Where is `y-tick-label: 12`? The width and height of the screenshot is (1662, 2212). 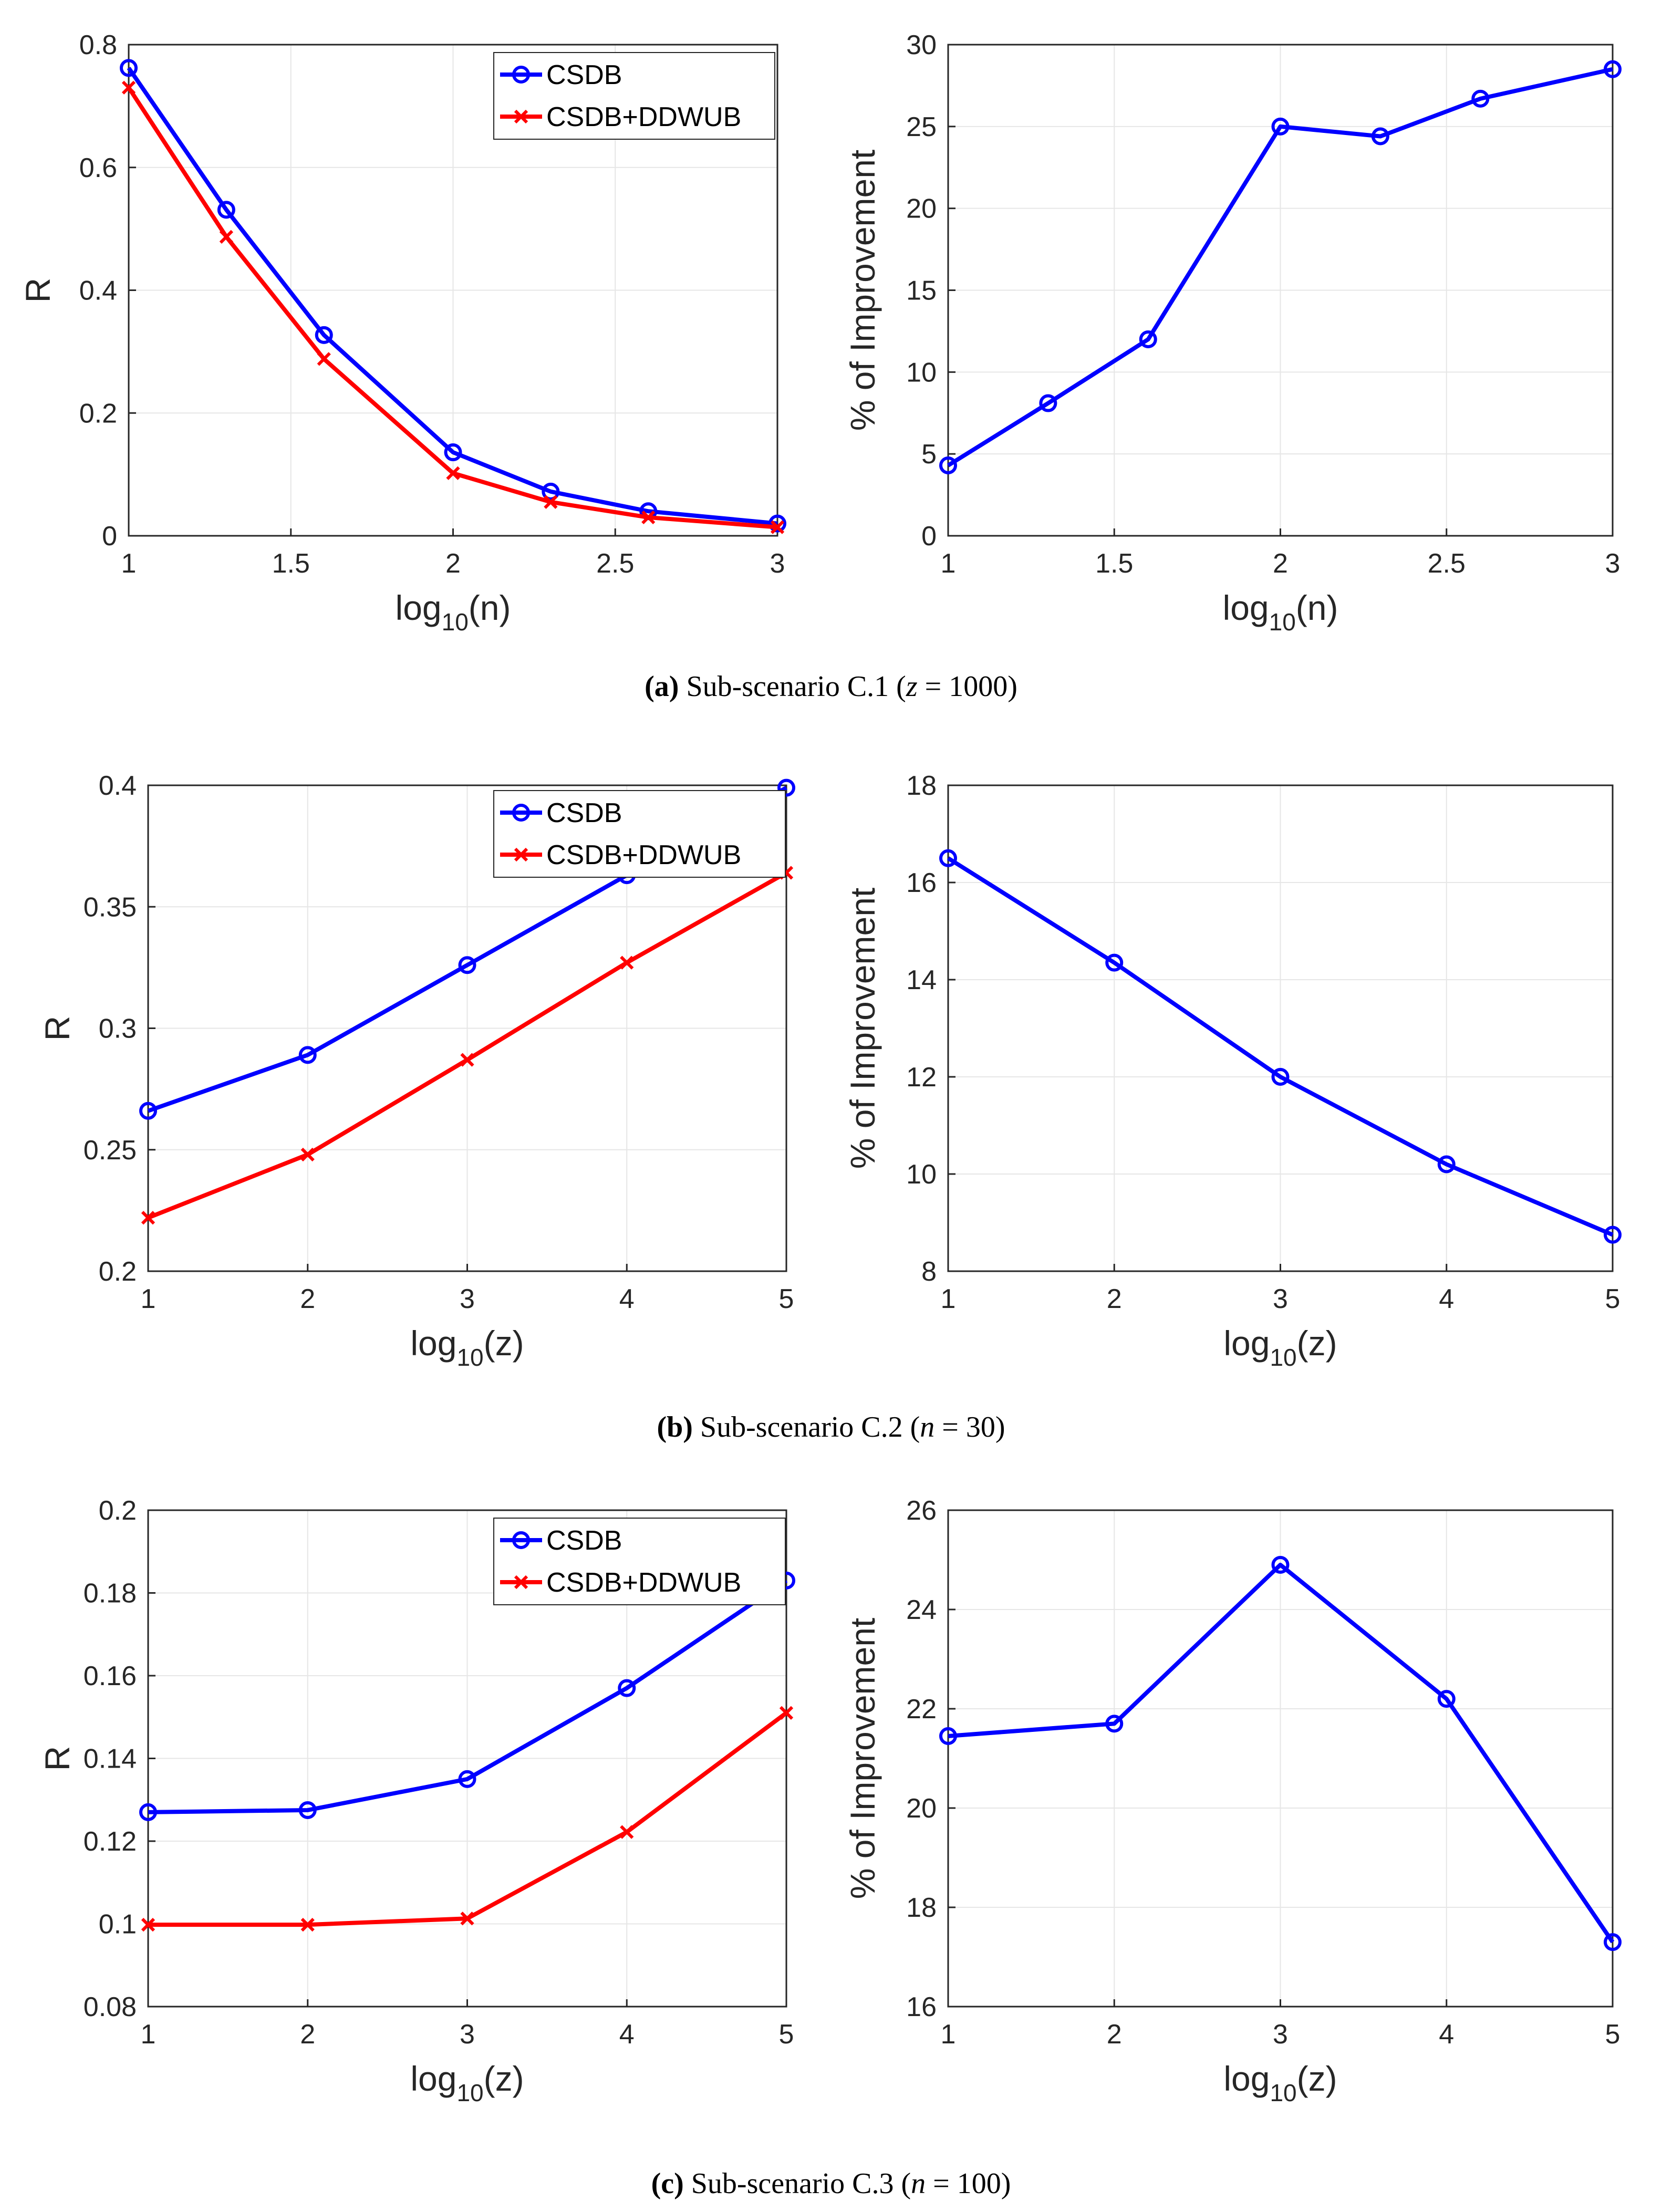 y-tick-label: 12 is located at coordinates (922, 1077).